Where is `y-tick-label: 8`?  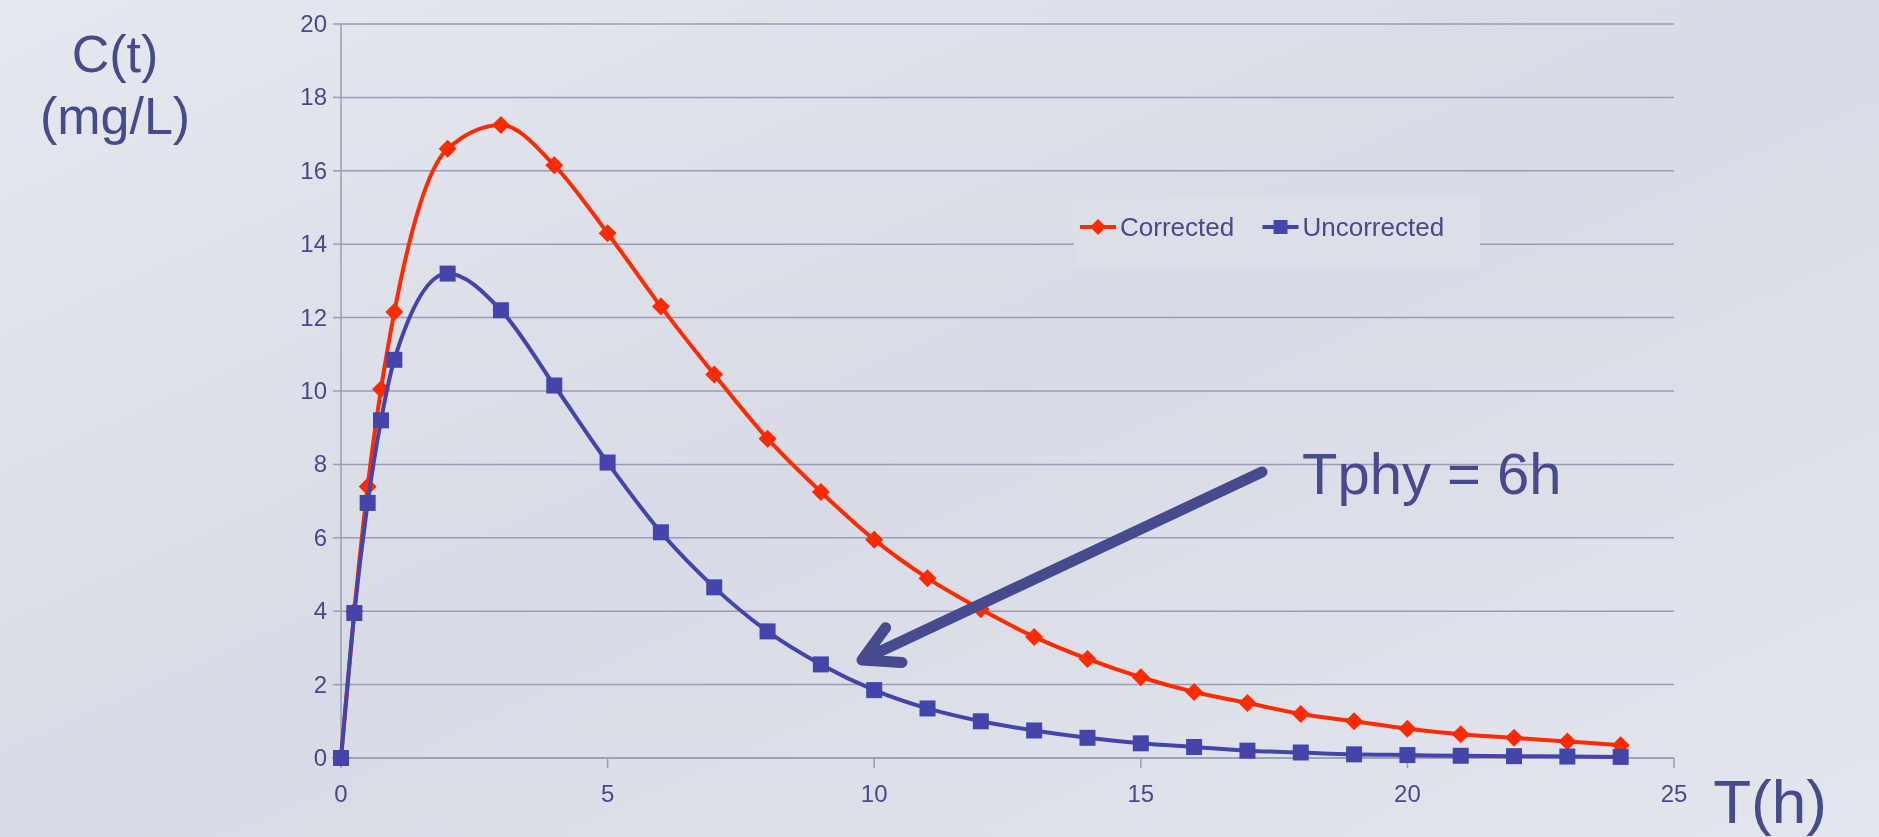 y-tick-label: 8 is located at coordinates (320, 464).